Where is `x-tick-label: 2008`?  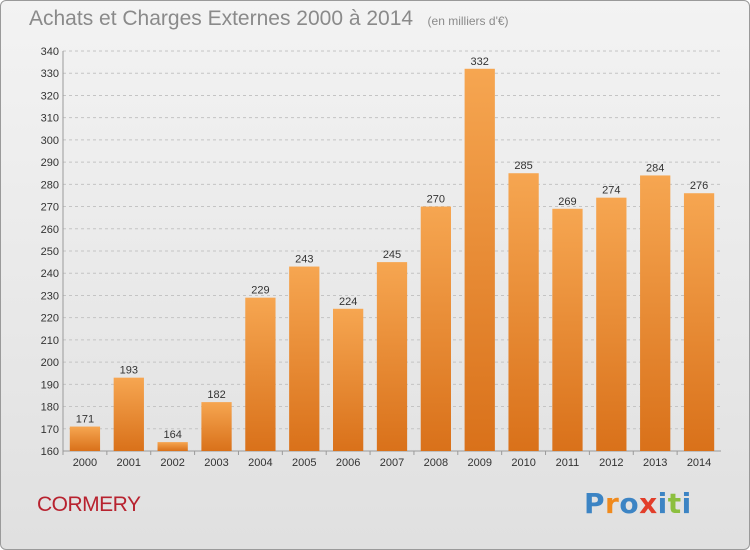
x-tick-label: 2008 is located at coordinates (436, 463).